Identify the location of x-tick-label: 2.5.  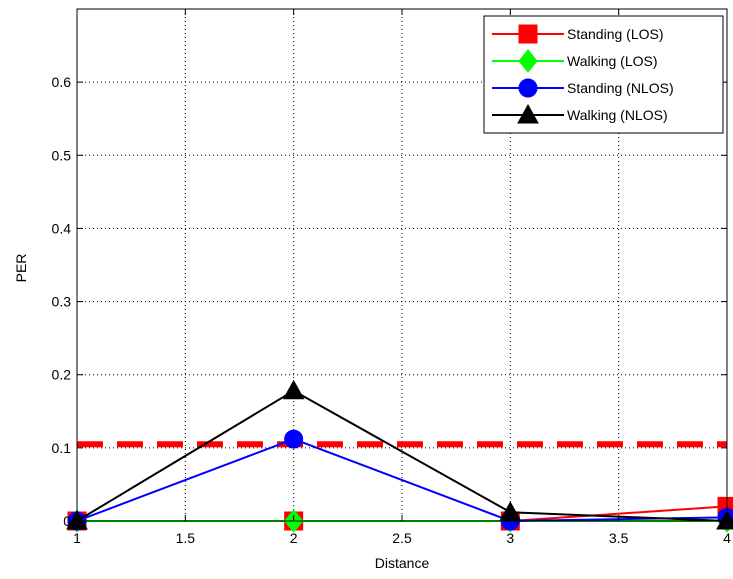
(402, 538).